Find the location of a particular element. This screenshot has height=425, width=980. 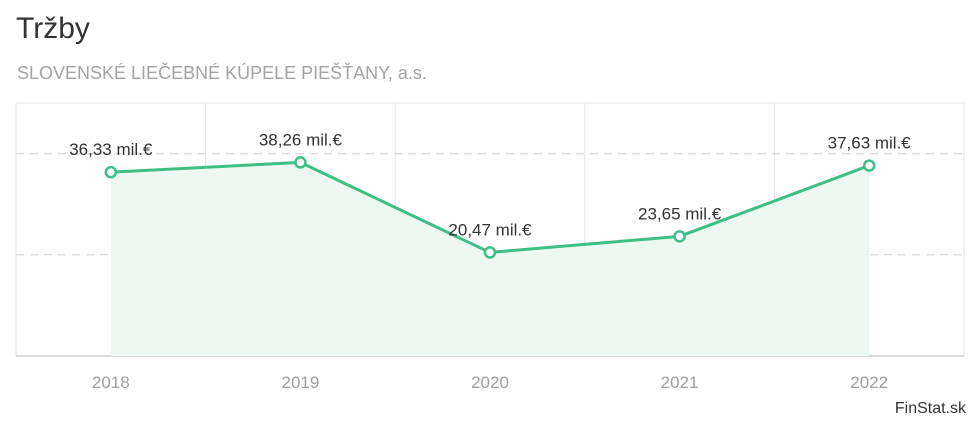

x-tick-label: 2019 is located at coordinates (300, 382).